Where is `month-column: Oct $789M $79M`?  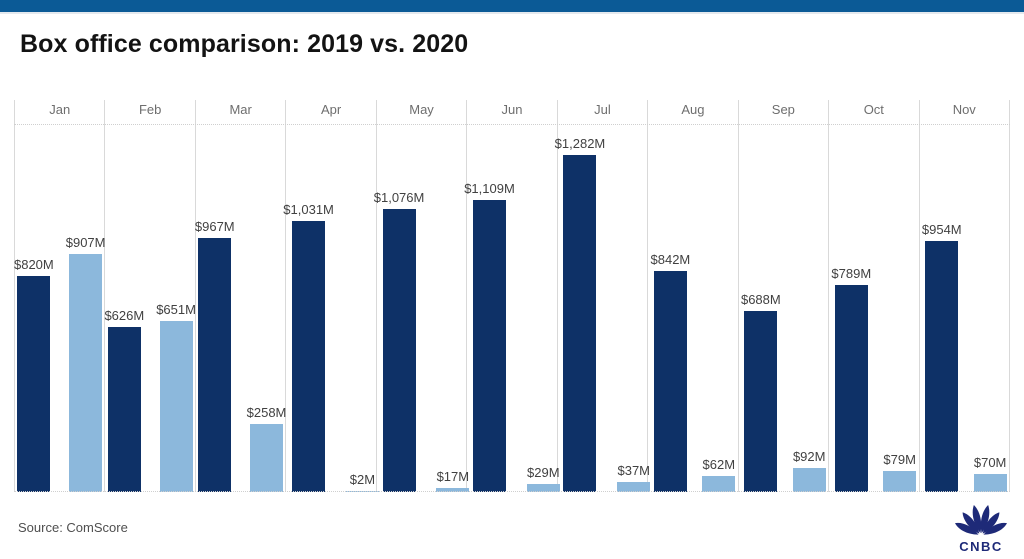
month-column: Oct $789M $79M is located at coordinates (874, 296).